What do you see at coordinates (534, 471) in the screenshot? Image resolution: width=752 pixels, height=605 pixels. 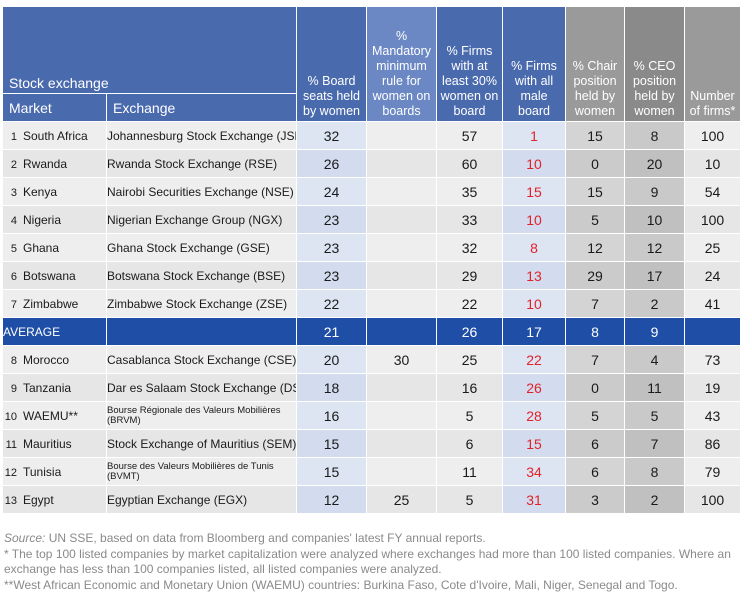 I see `all-male-value: 34` at bounding box center [534, 471].